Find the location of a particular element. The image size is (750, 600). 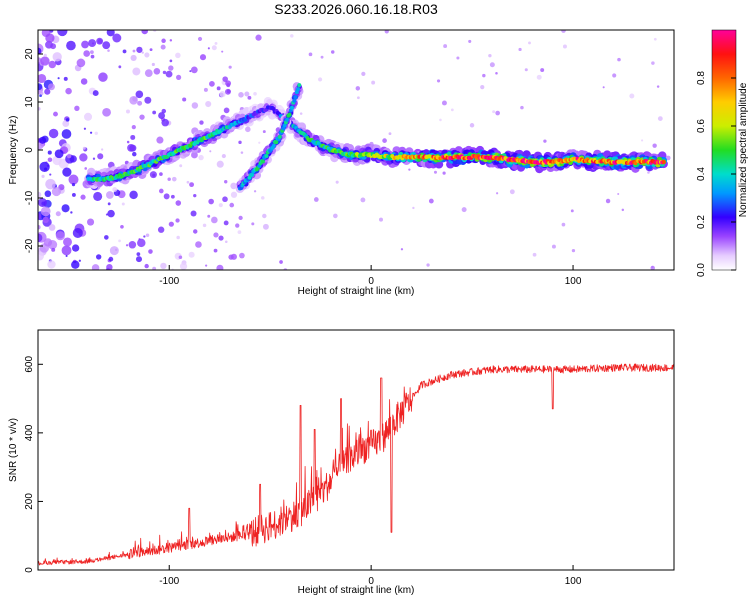

spectrogram-x-tick-label: 0 is located at coordinates (371, 281).